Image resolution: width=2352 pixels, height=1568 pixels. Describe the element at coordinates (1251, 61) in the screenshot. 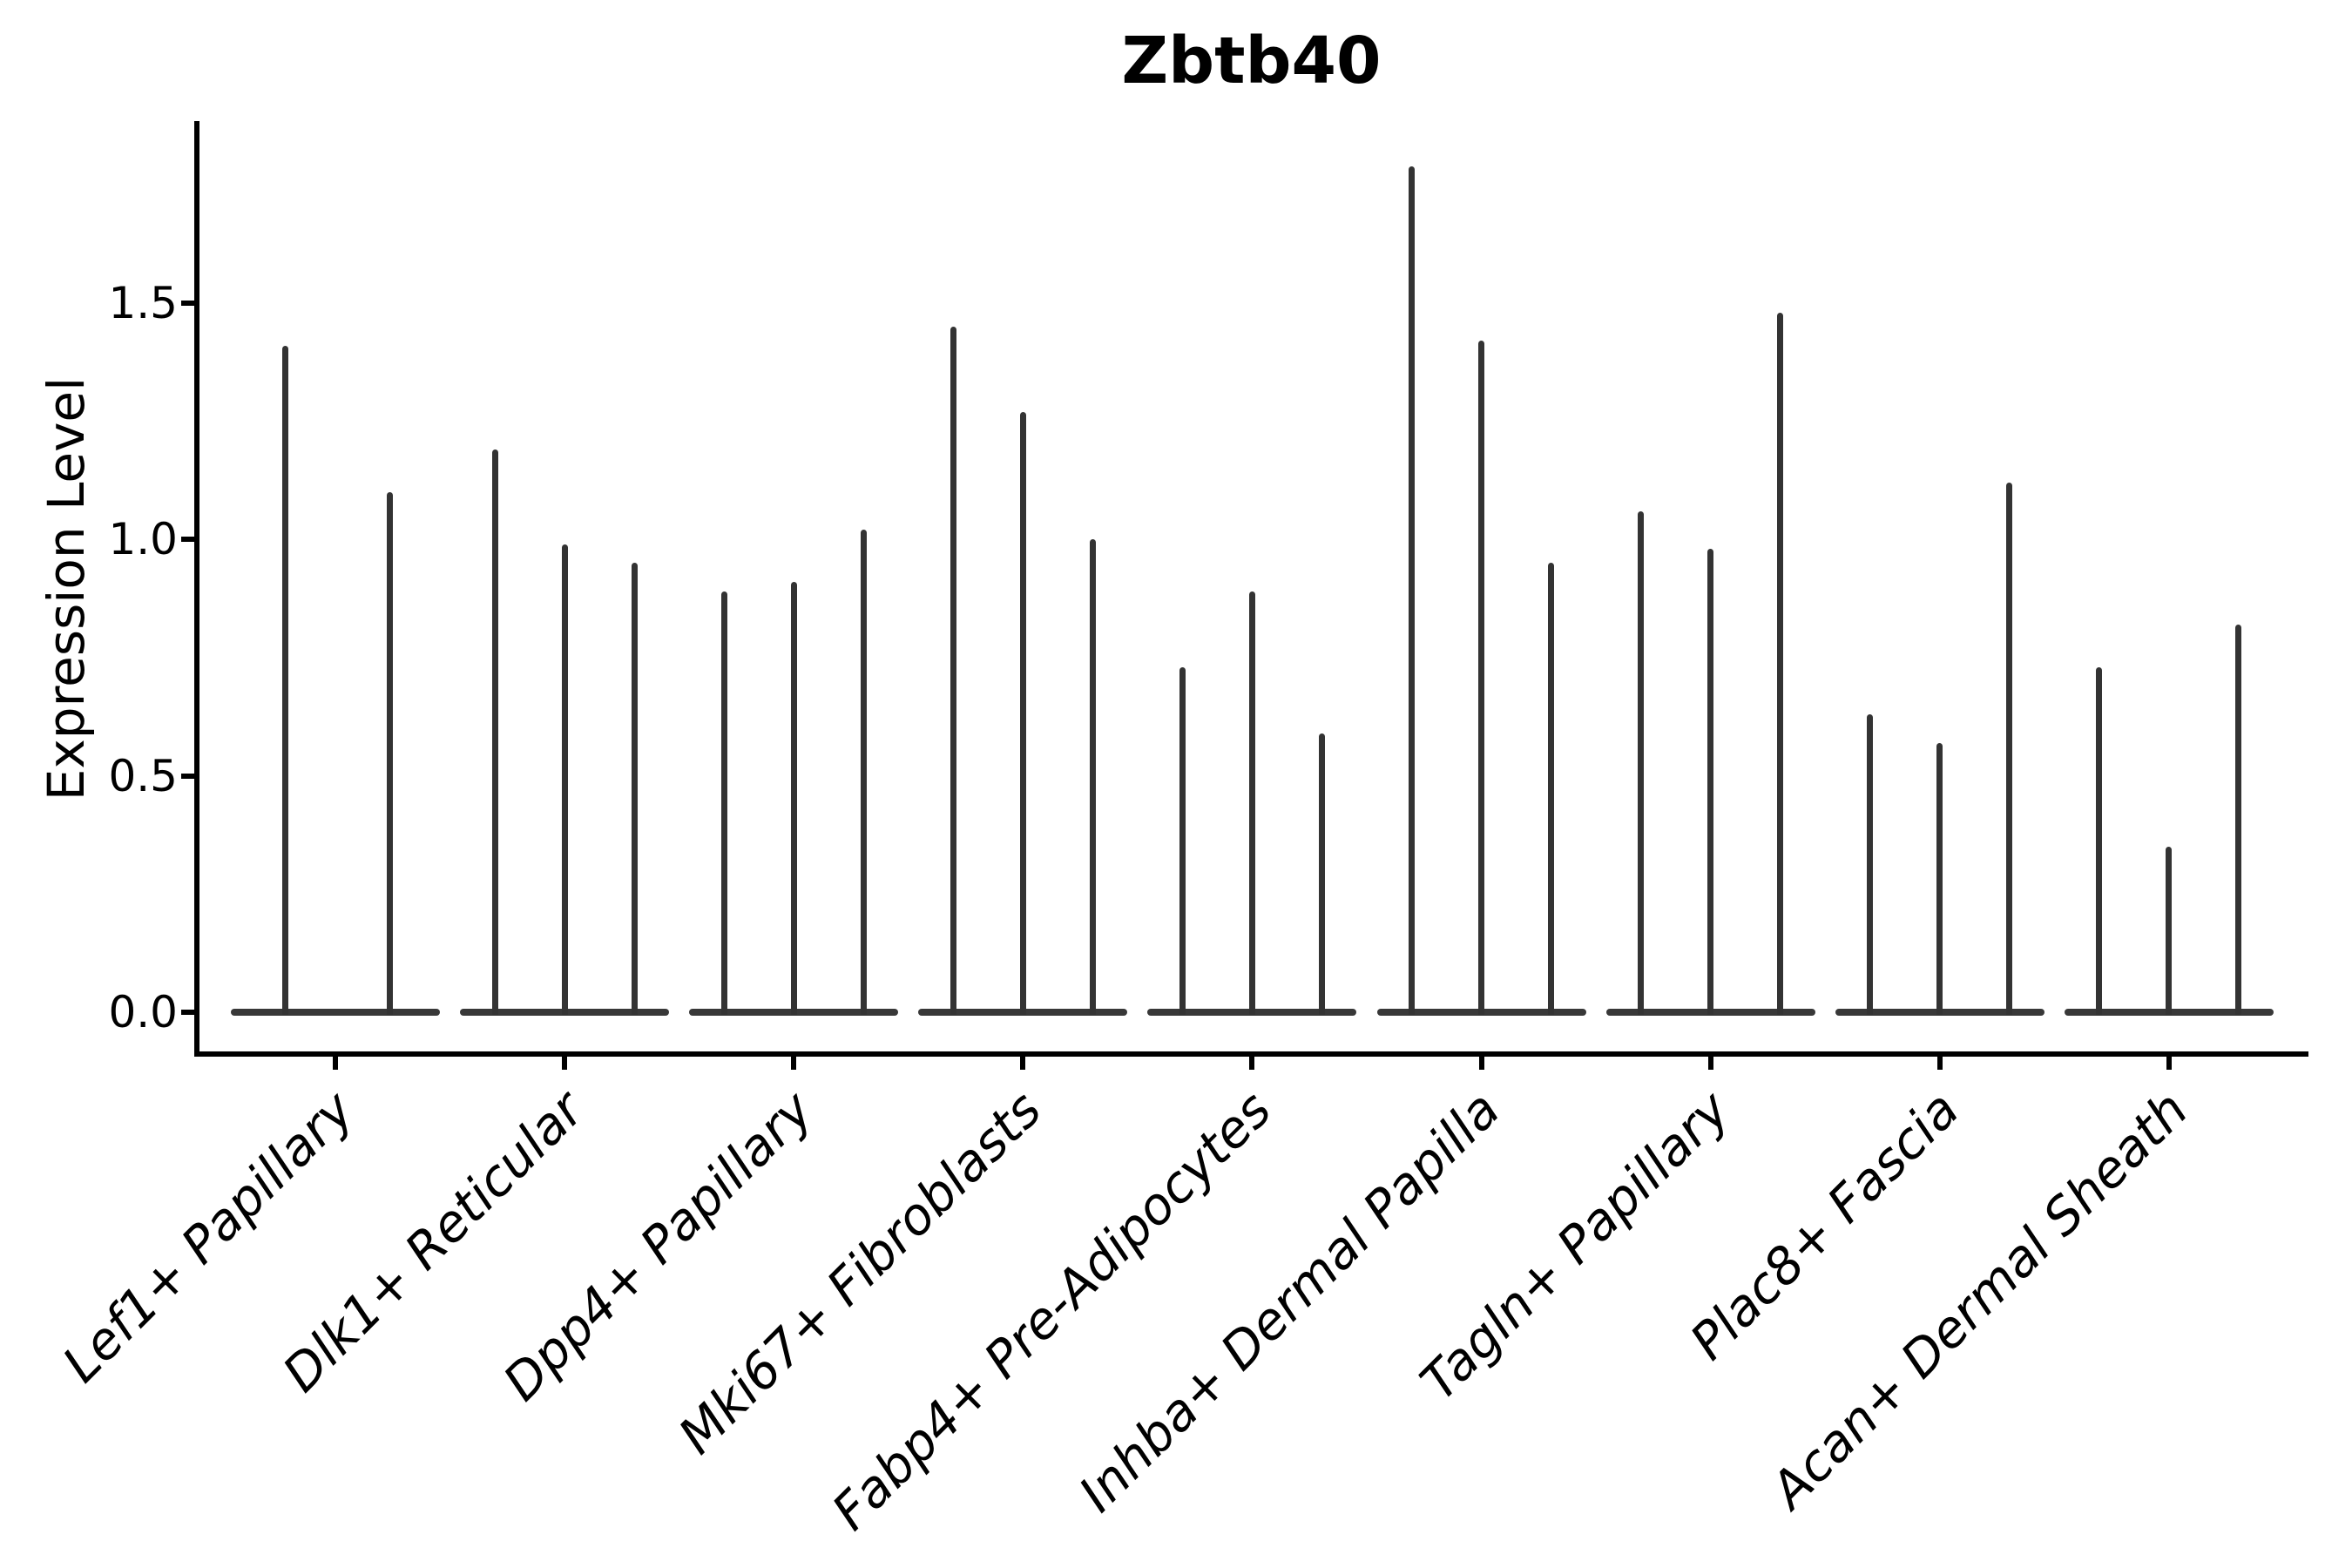

I see `chart-title: Zbtb40` at that location.